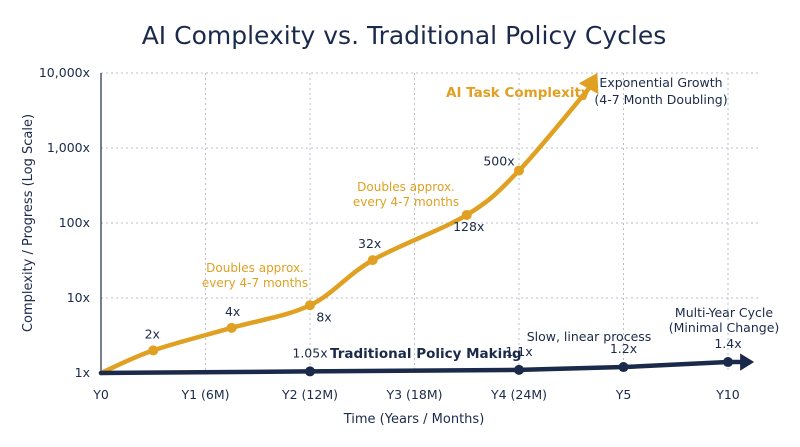 This screenshot has width=800, height=447. What do you see at coordinates (64, 72) in the screenshot?
I see `y-tick-label: 10,000x` at bounding box center [64, 72].